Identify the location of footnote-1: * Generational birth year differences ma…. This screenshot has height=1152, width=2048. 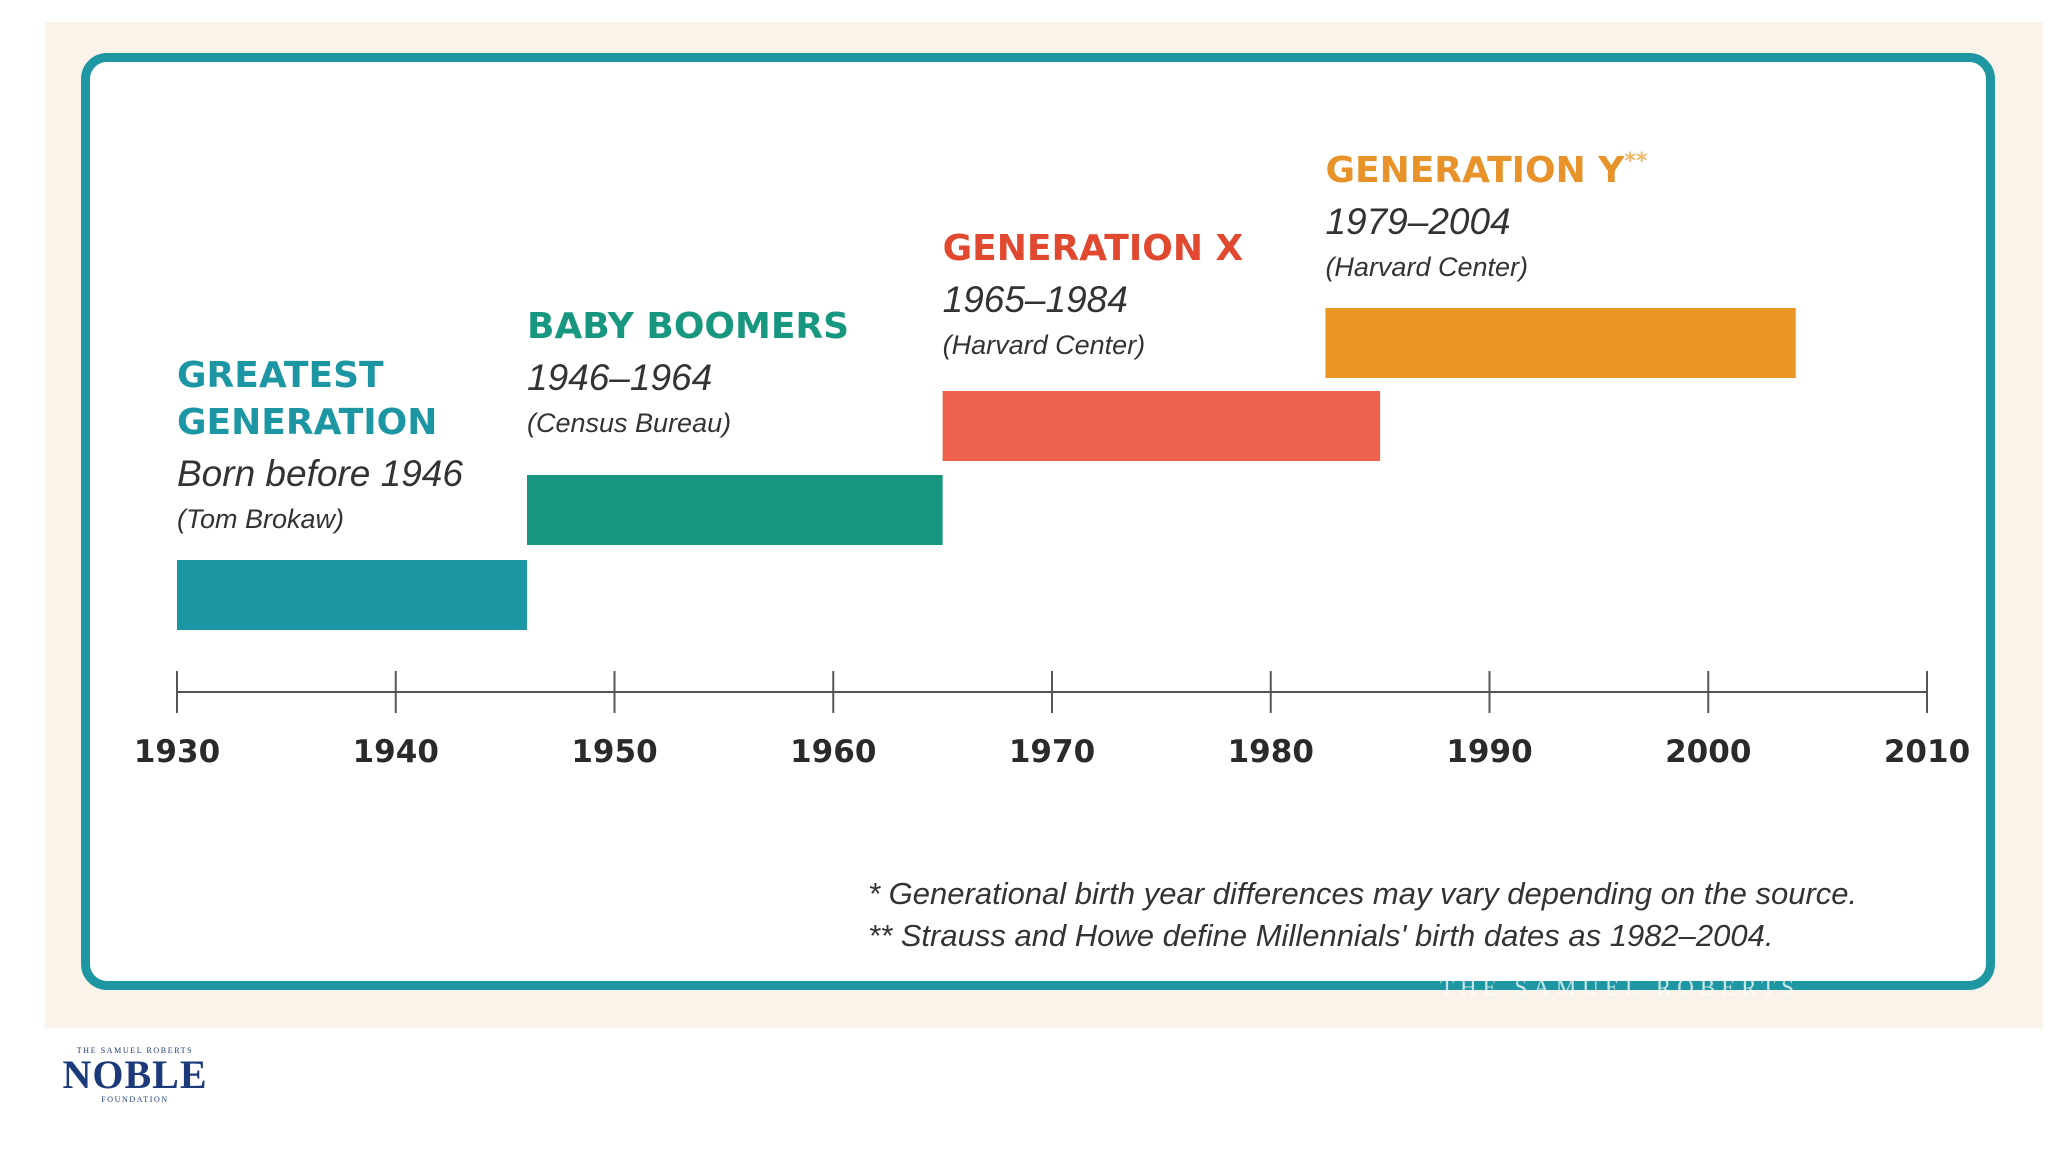
(1362, 893).